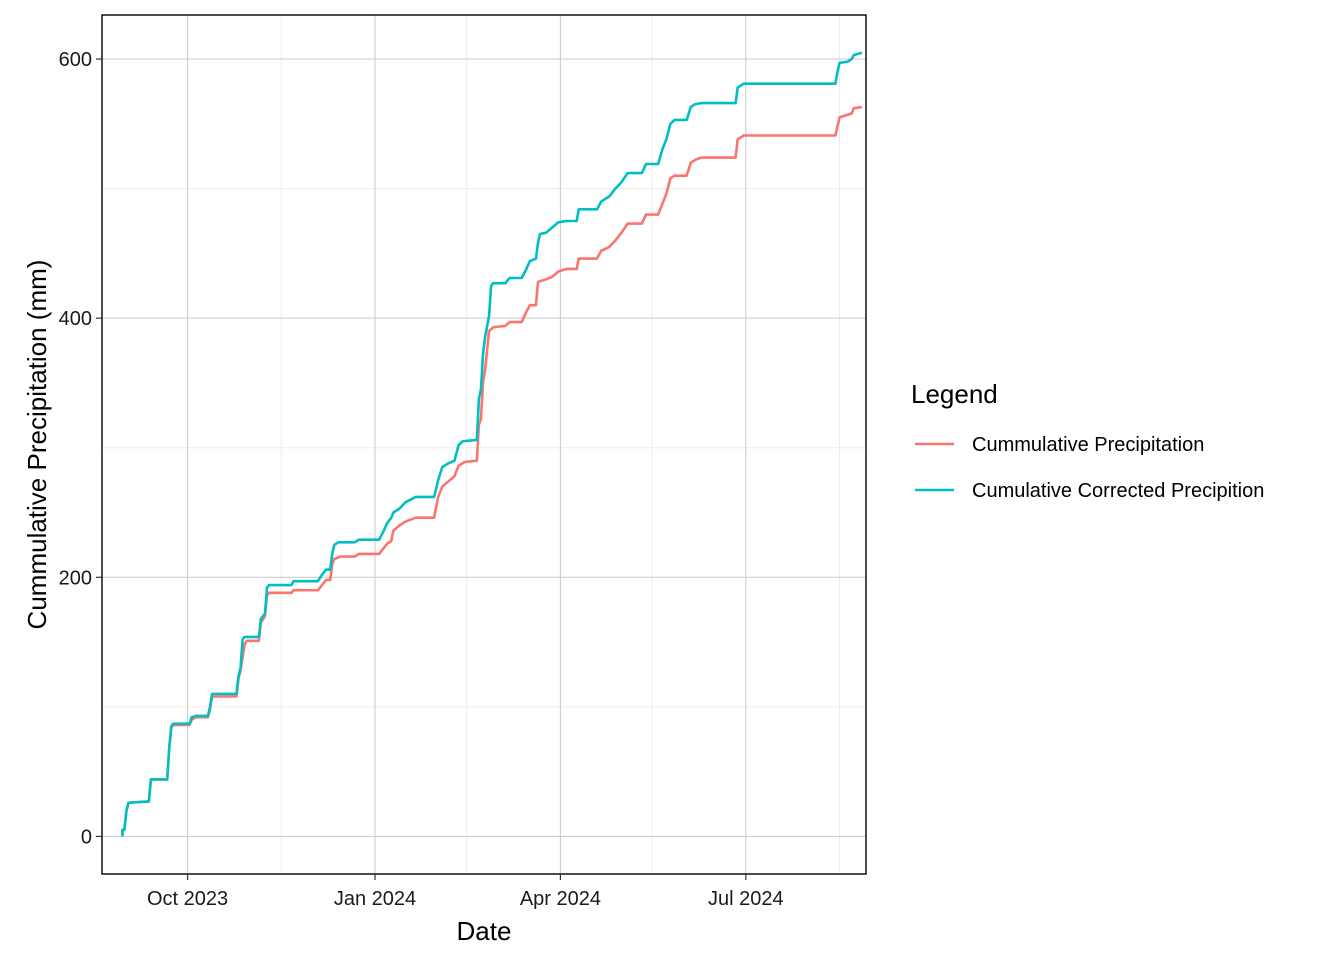 This screenshot has width=1344, height=960. I want to click on x-axis-title: Date, so click(484, 931).